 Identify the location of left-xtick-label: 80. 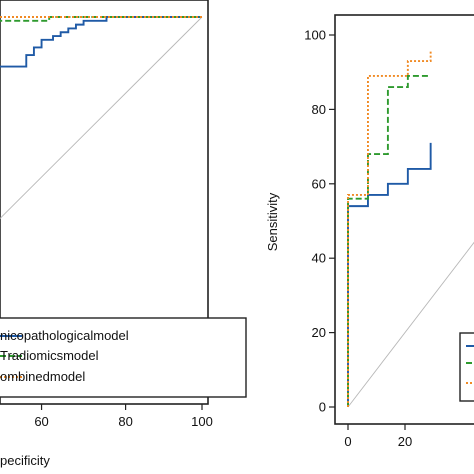
(125, 421).